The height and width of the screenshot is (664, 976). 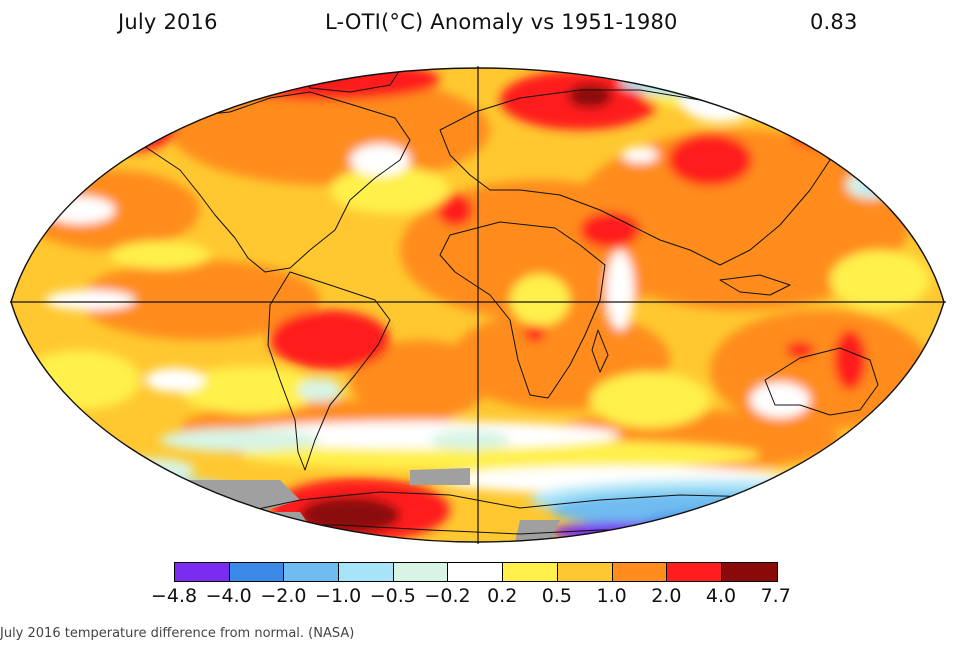 I want to click on coastline-greenland, so click(x=350, y=80).